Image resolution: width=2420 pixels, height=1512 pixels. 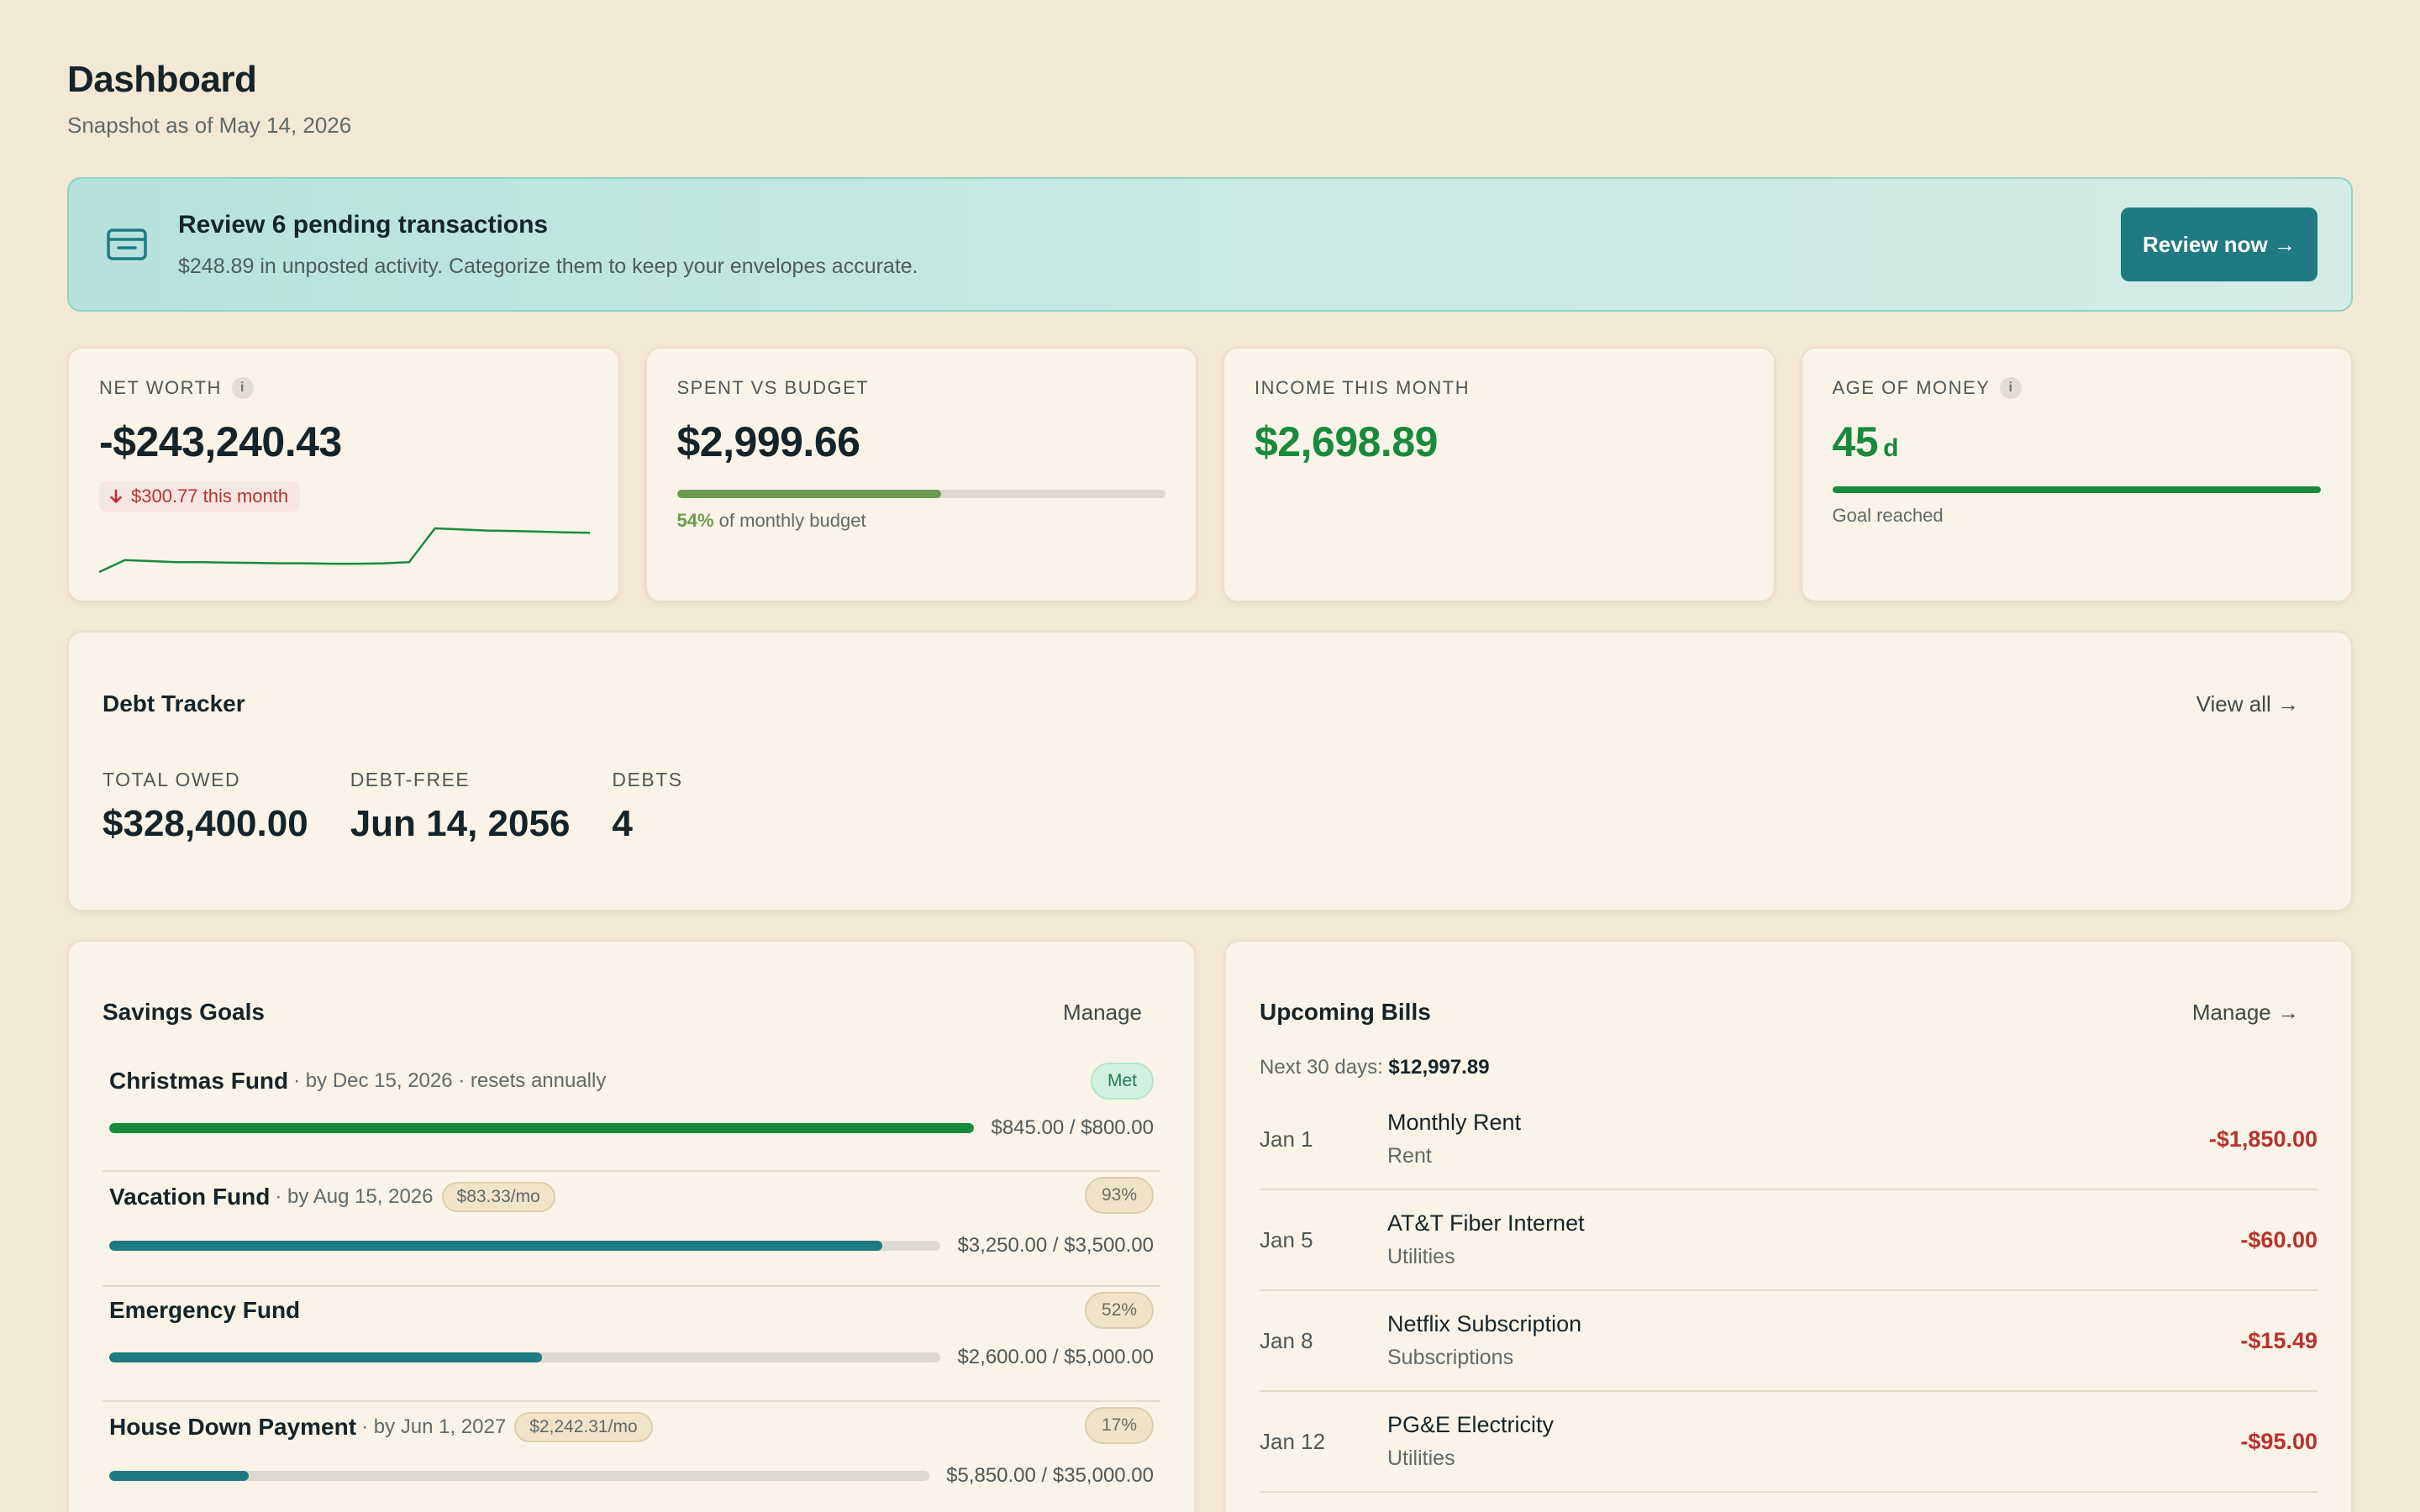 I want to click on bill-row: Jan 5 AT&T Fiber Internet Utilities -$60.00, so click(x=1789, y=1240).